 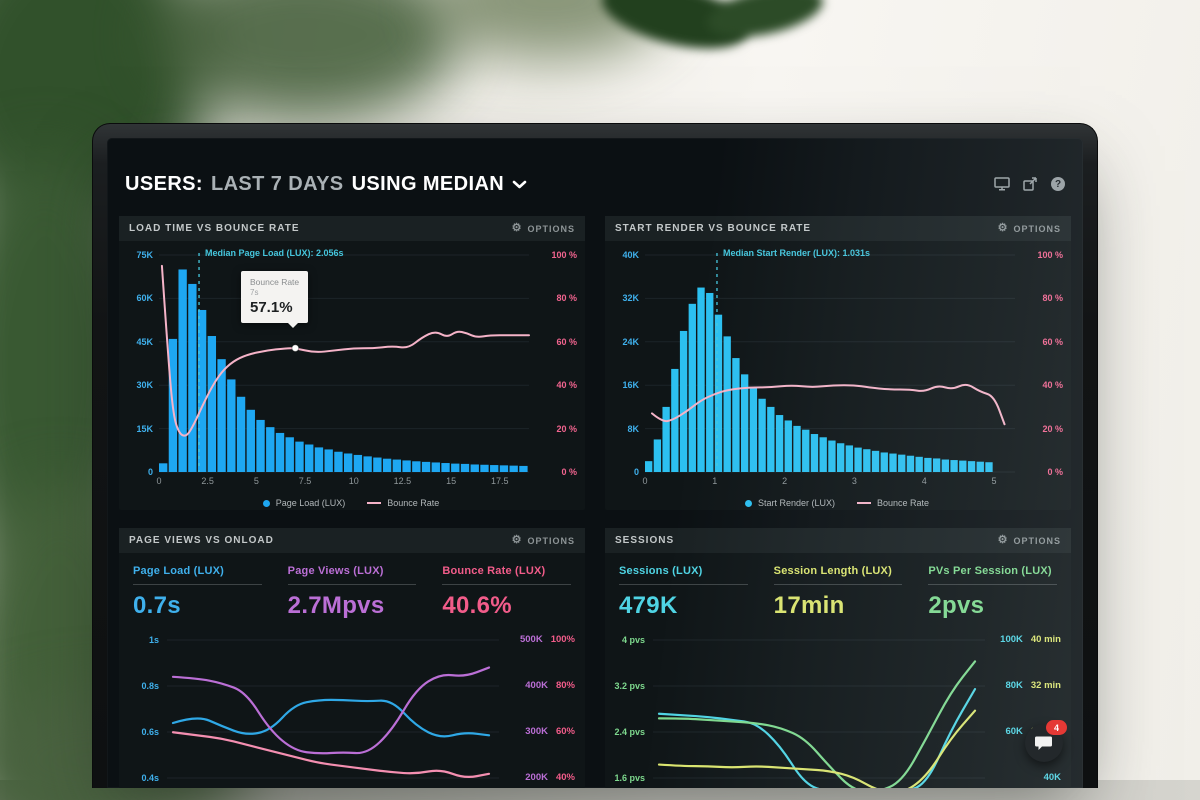 I want to click on tooltip-value: 57.1%, so click(x=271, y=307).